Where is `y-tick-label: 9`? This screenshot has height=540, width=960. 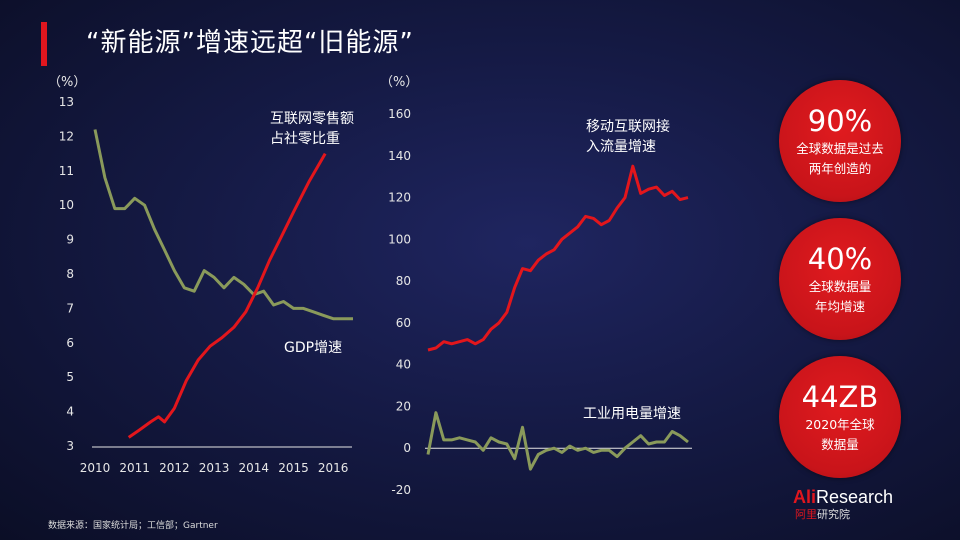 y-tick-label: 9 is located at coordinates (70, 240).